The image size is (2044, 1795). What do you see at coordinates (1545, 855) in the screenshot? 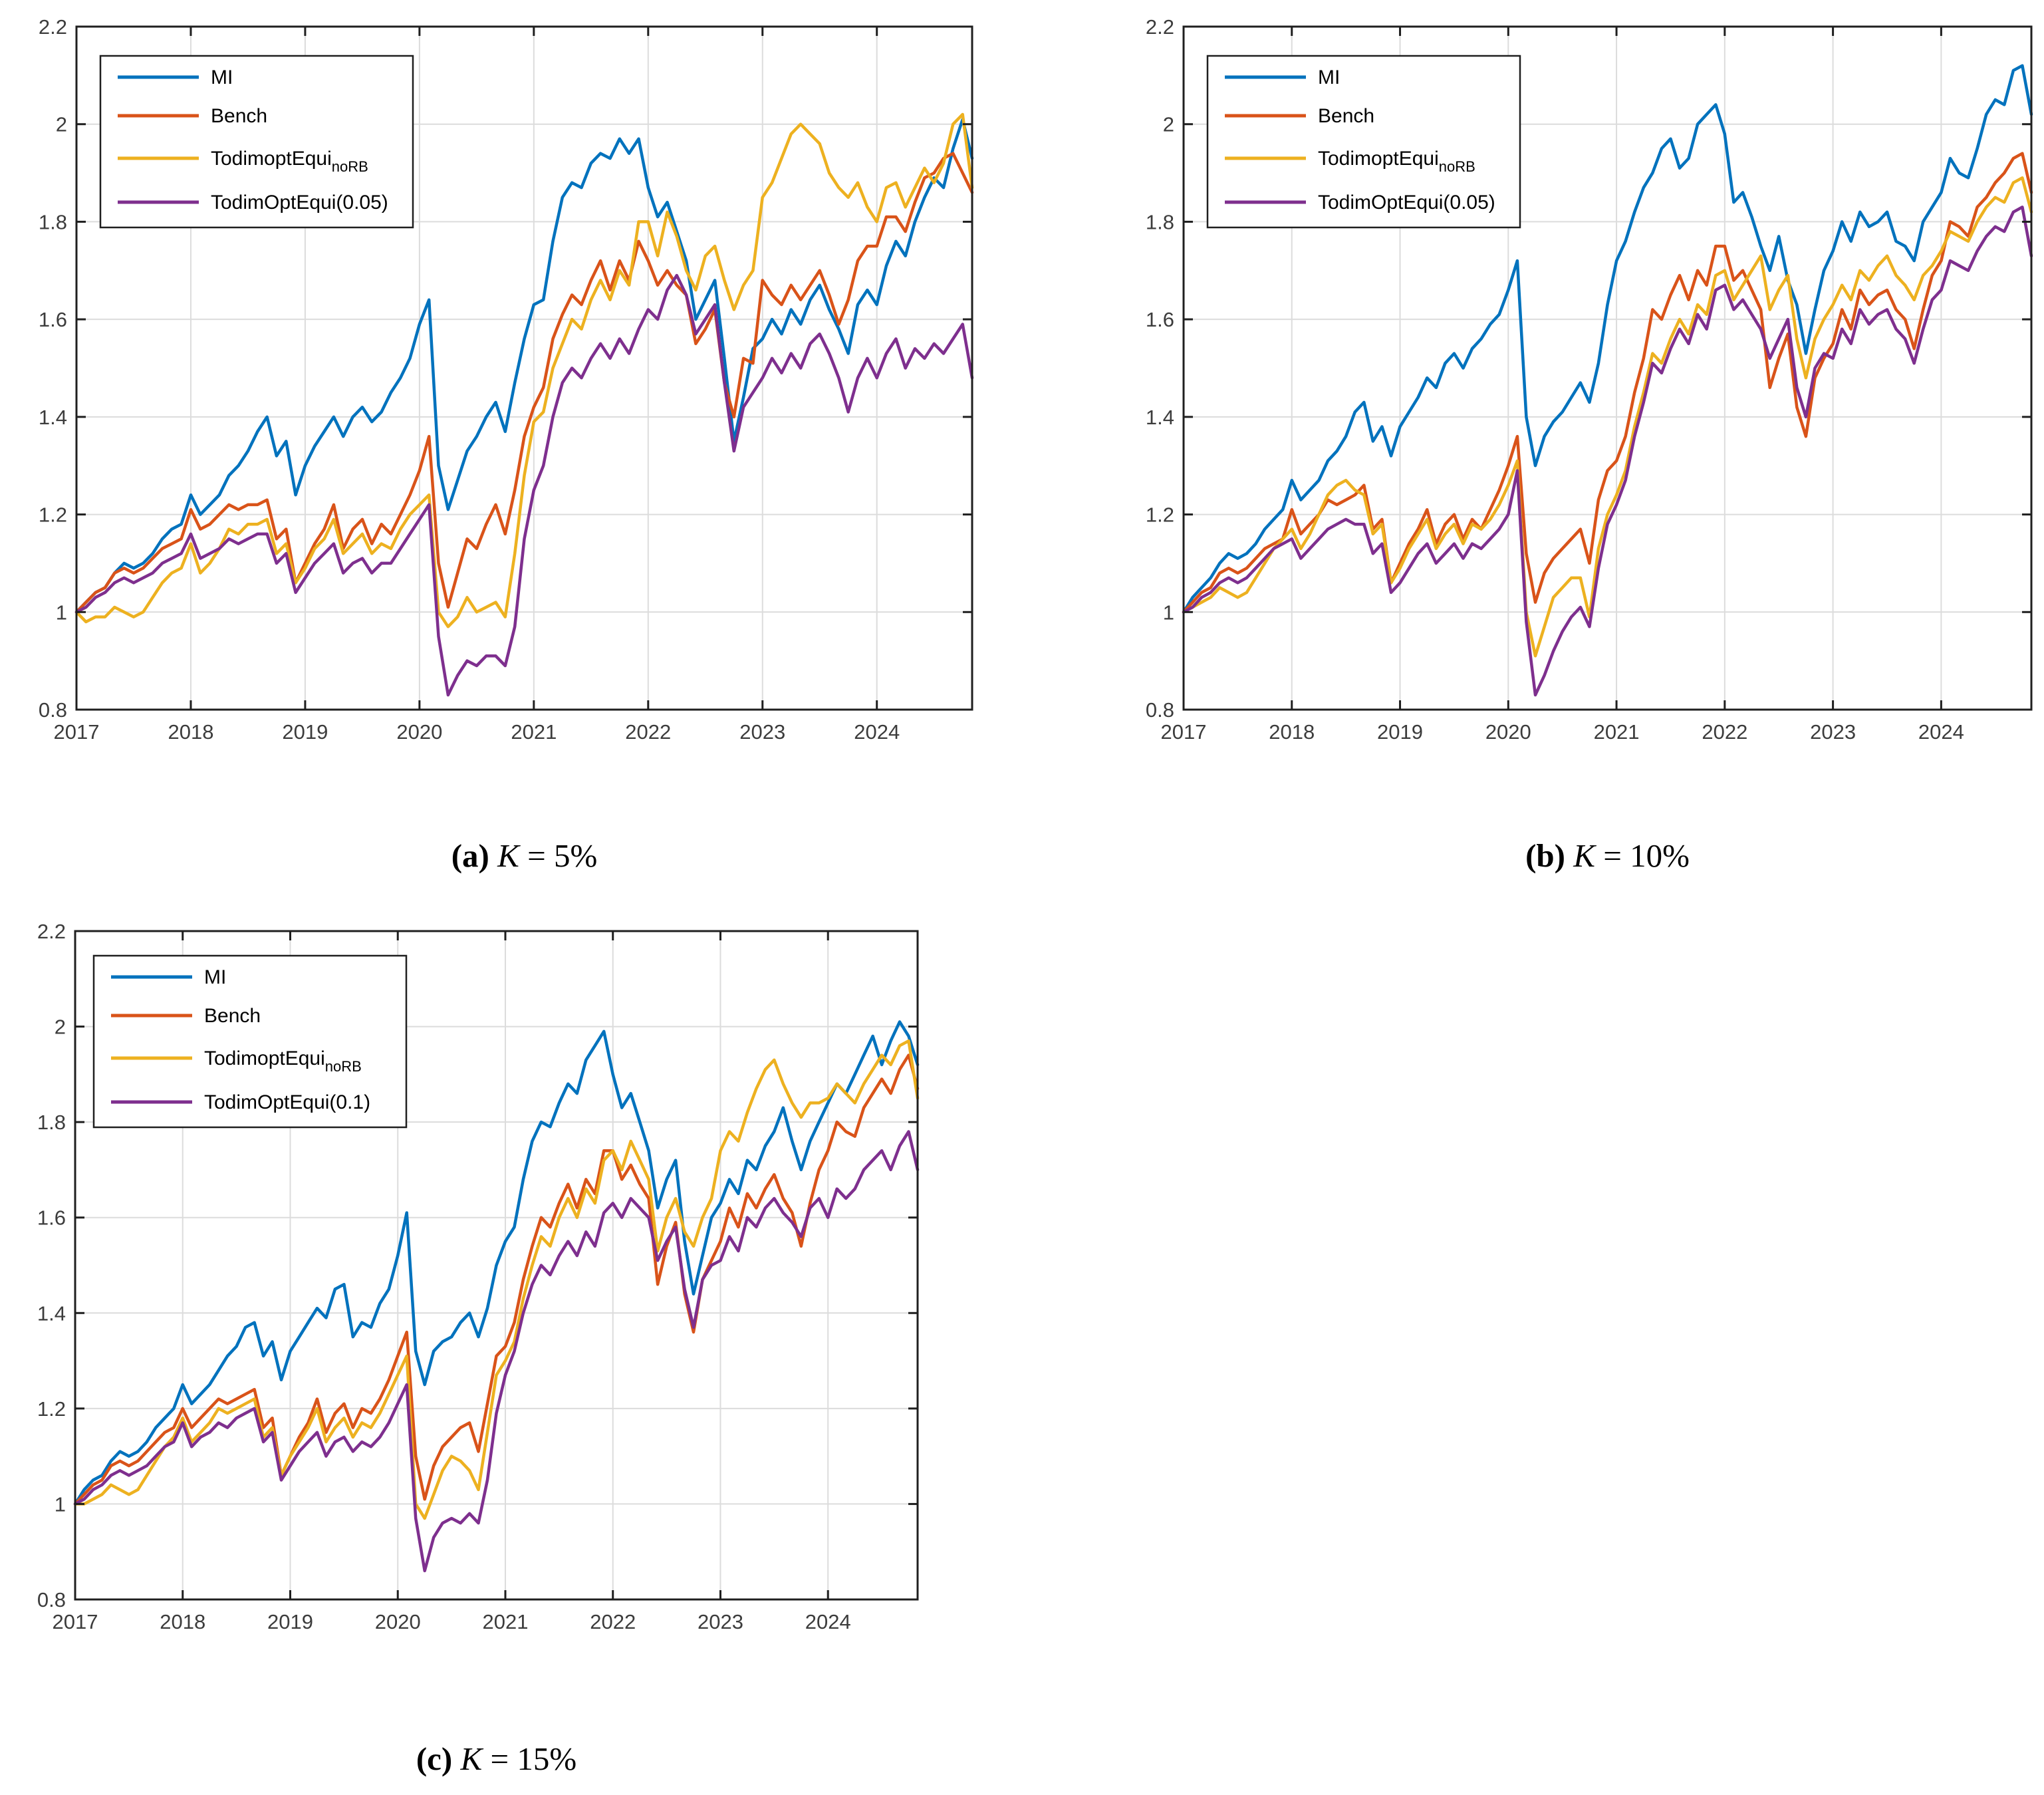
I see `caption-prefix: (b)` at bounding box center [1545, 855].